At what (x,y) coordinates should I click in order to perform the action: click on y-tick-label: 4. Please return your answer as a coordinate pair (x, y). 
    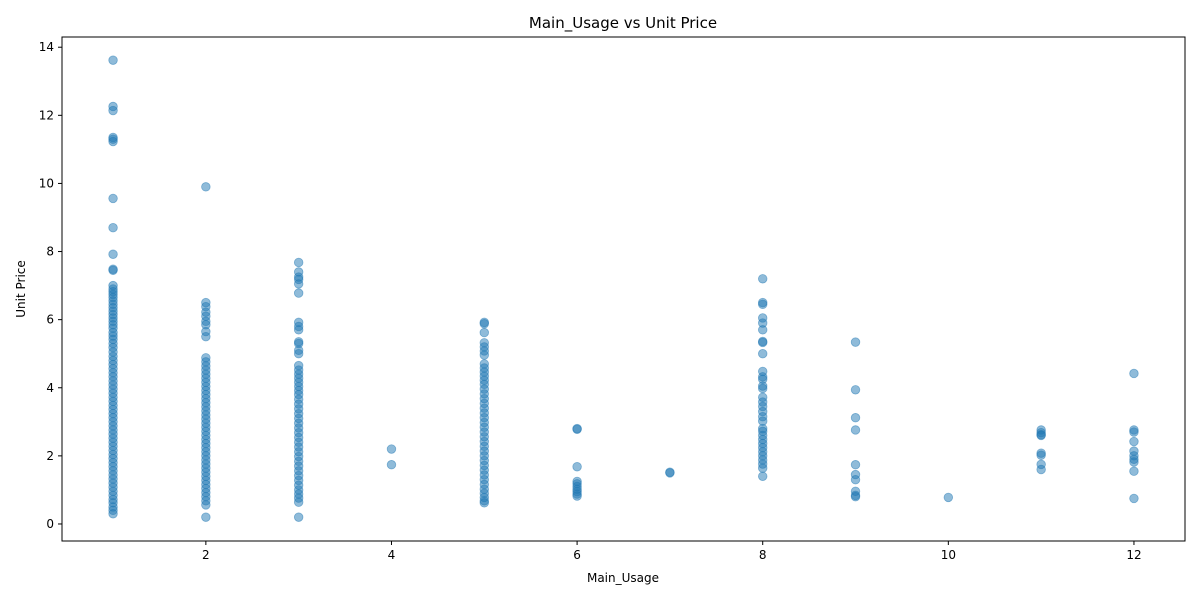
    Looking at the image, I should click on (50, 388).